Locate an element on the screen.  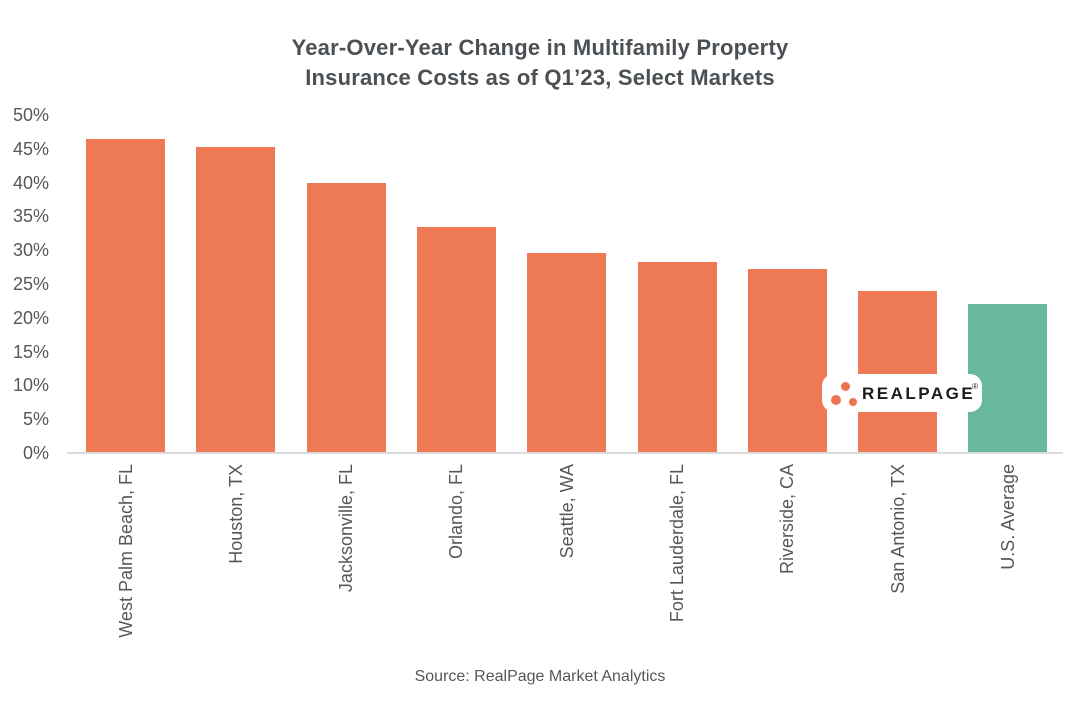
bar-houston-tx is located at coordinates (236, 300).